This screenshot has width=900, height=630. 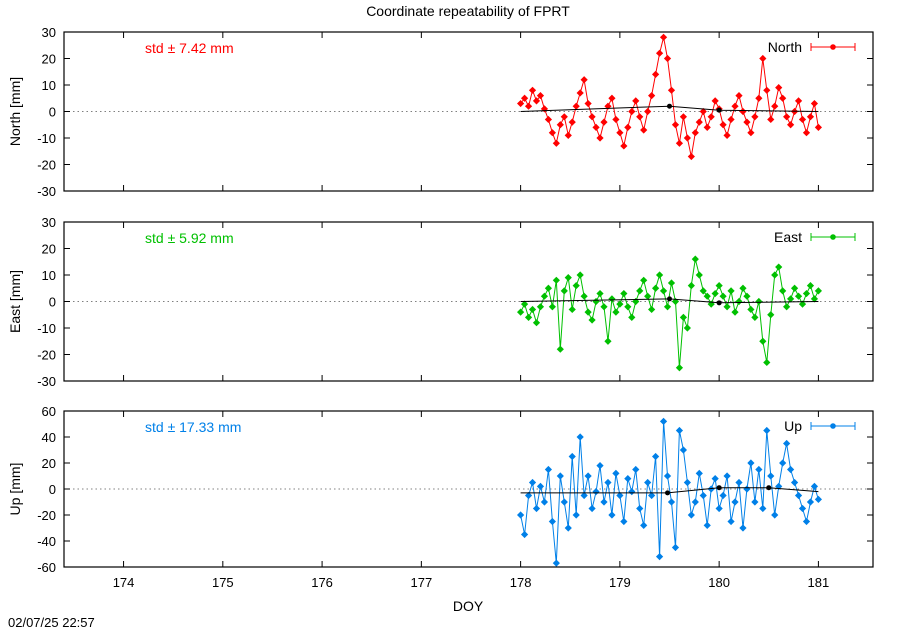 What do you see at coordinates (46, 191) in the screenshot?
I see `y-tick-label: -30` at bounding box center [46, 191].